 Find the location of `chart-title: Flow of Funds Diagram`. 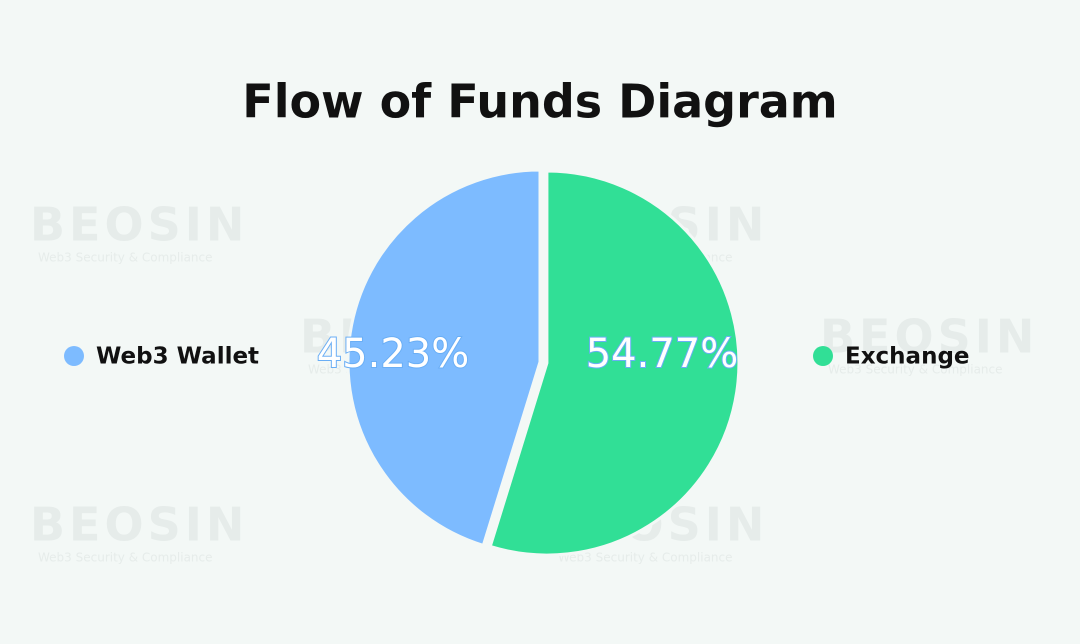

chart-title: Flow of Funds Diagram is located at coordinates (539, 102).